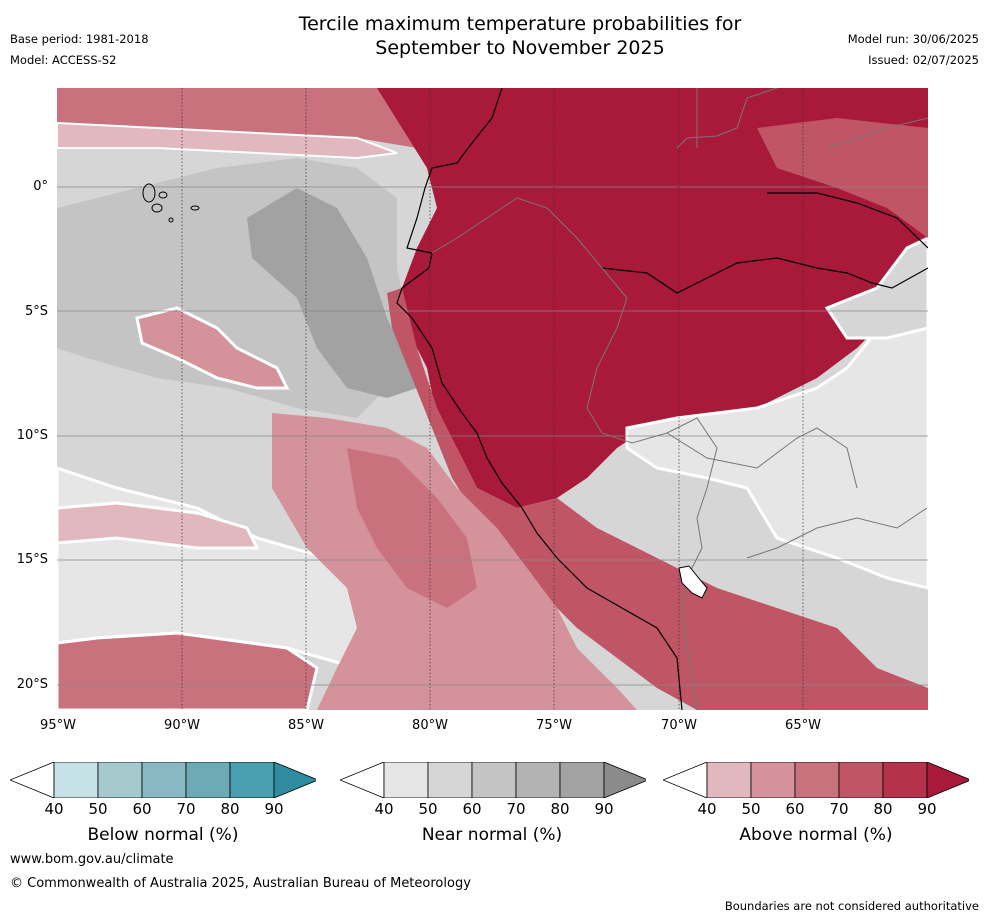 The height and width of the screenshot is (919, 988). Describe the element at coordinates (63, 60) in the screenshot. I see `model-text: Model: ACCESS-S2` at that location.